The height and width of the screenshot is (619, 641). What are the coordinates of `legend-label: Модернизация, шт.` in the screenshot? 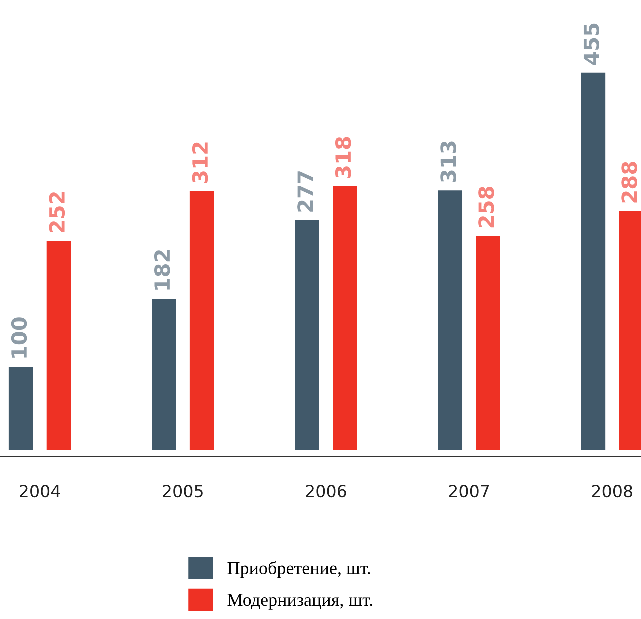 It's located at (300, 602).